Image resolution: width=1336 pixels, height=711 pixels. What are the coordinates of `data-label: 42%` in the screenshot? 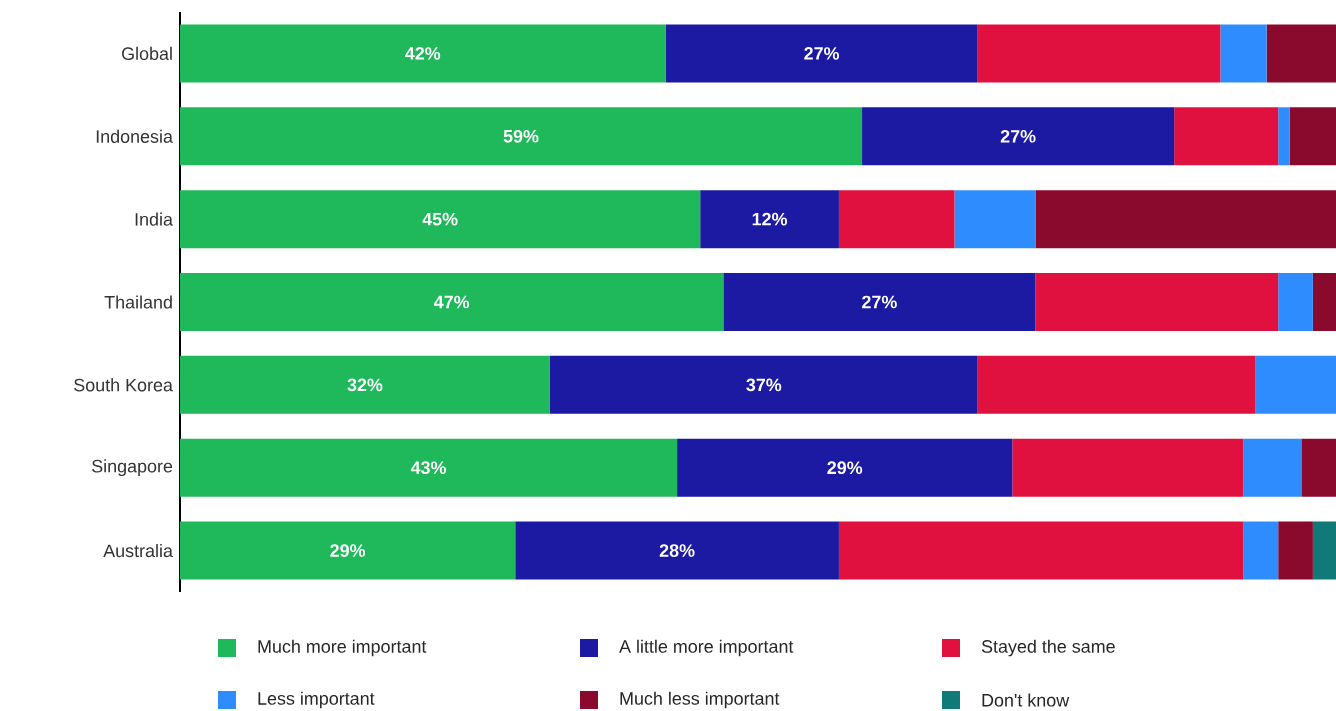 It's located at (423, 53).